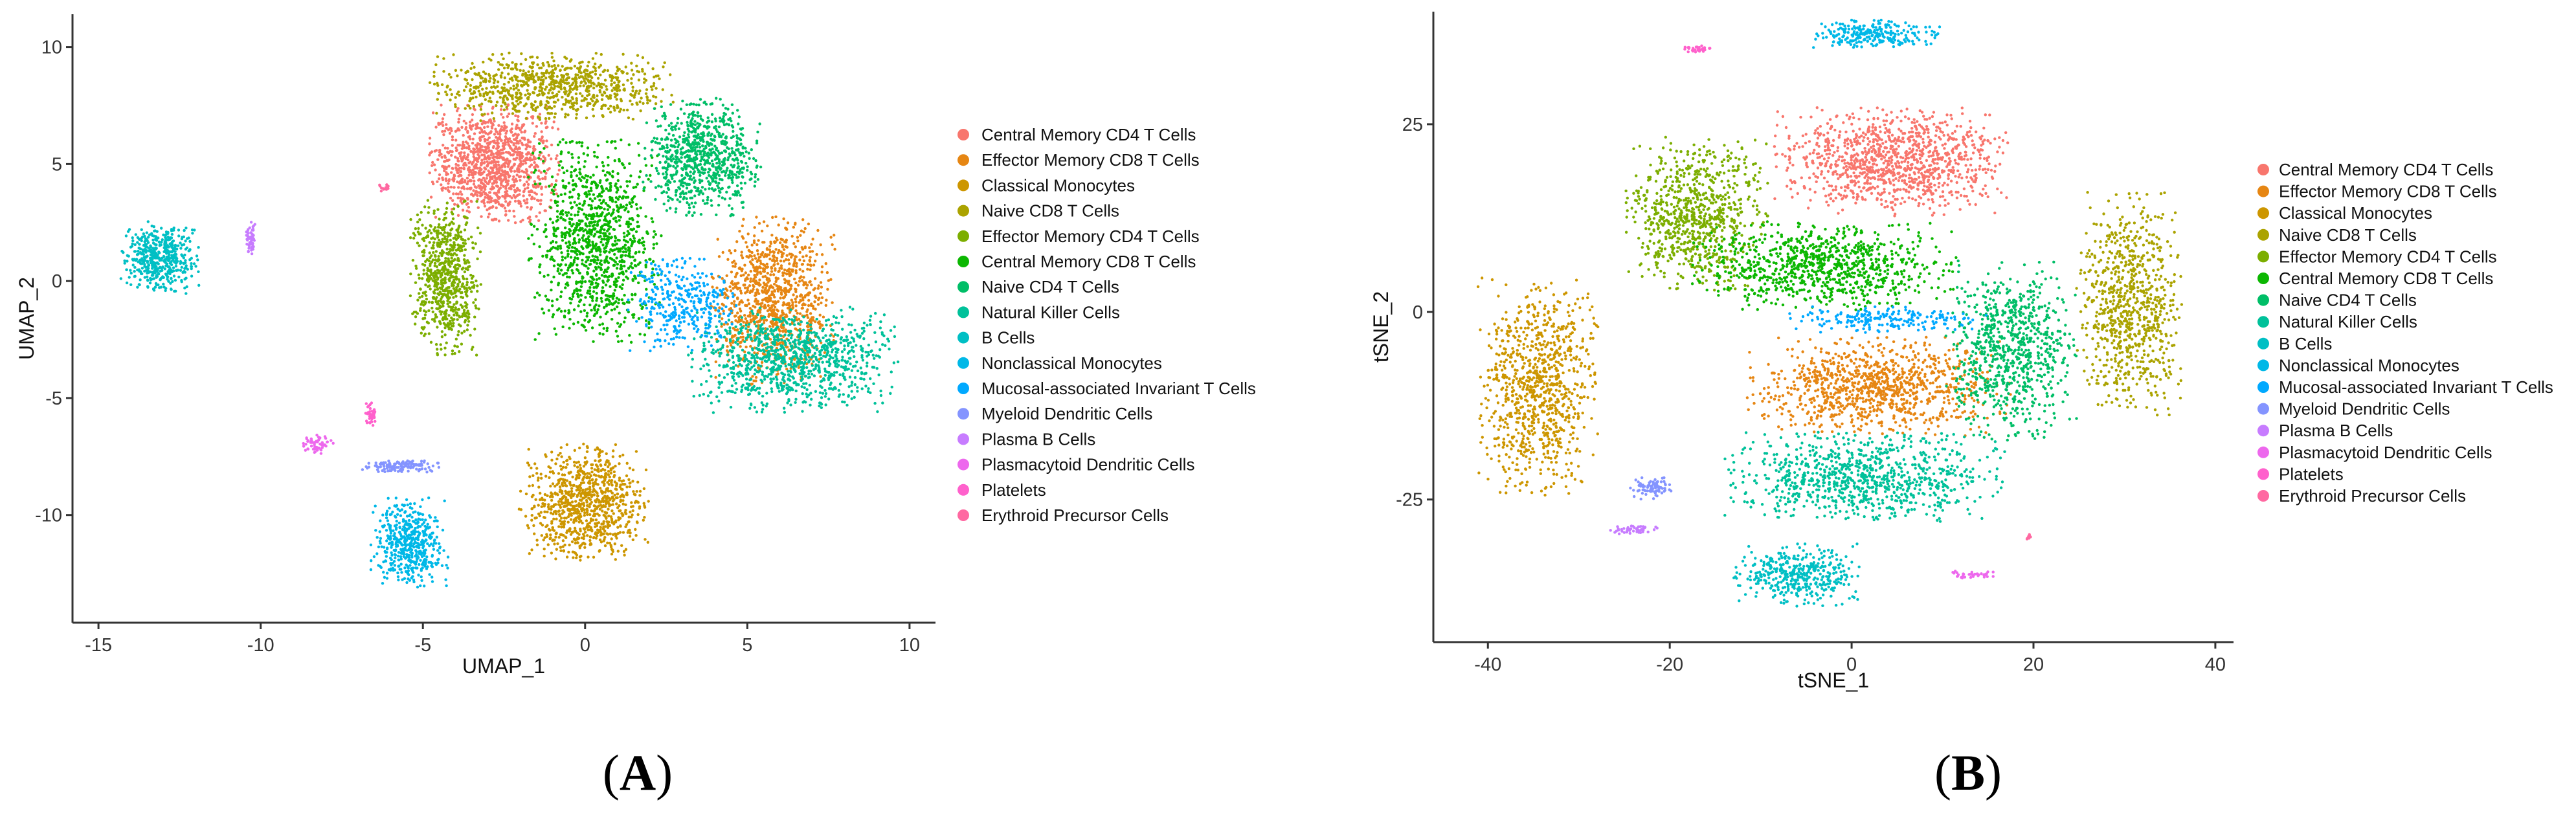 This screenshot has height=813, width=2576. Describe the element at coordinates (1071, 363) in the screenshot. I see `umap-legend-label: Nonclassical Monocytes` at that location.